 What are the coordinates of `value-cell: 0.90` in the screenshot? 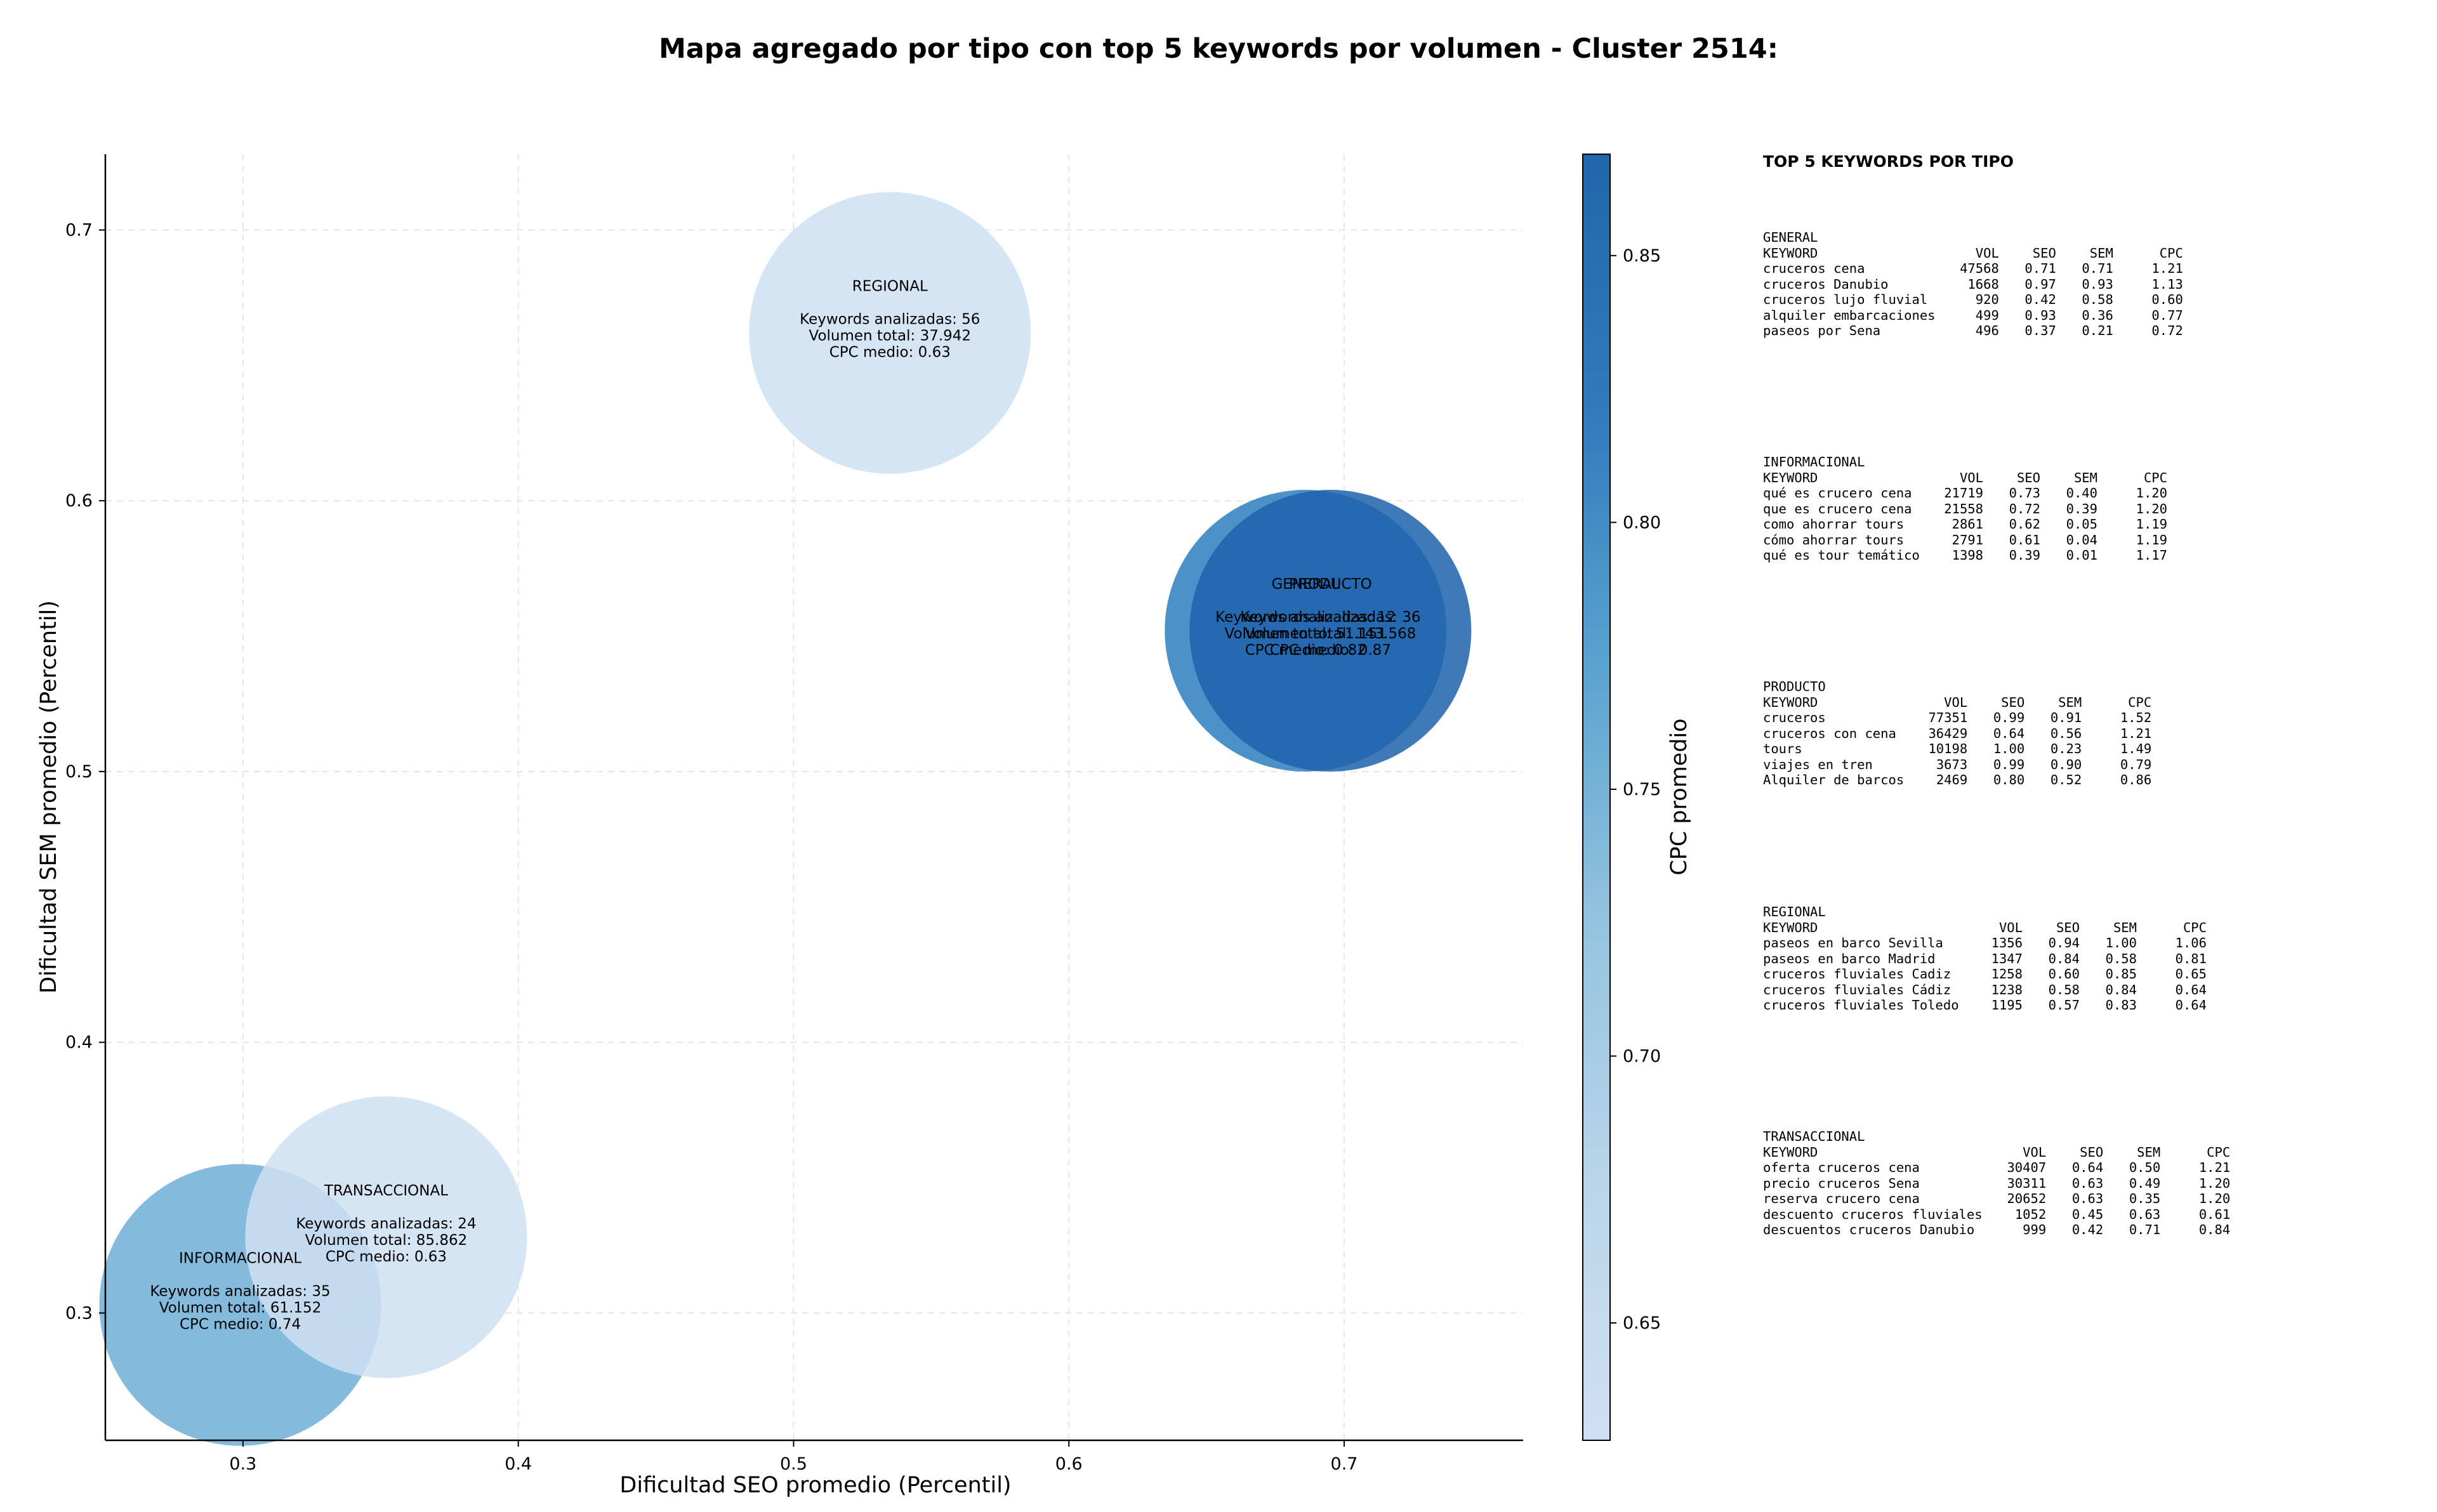 It's located at (2066, 764).